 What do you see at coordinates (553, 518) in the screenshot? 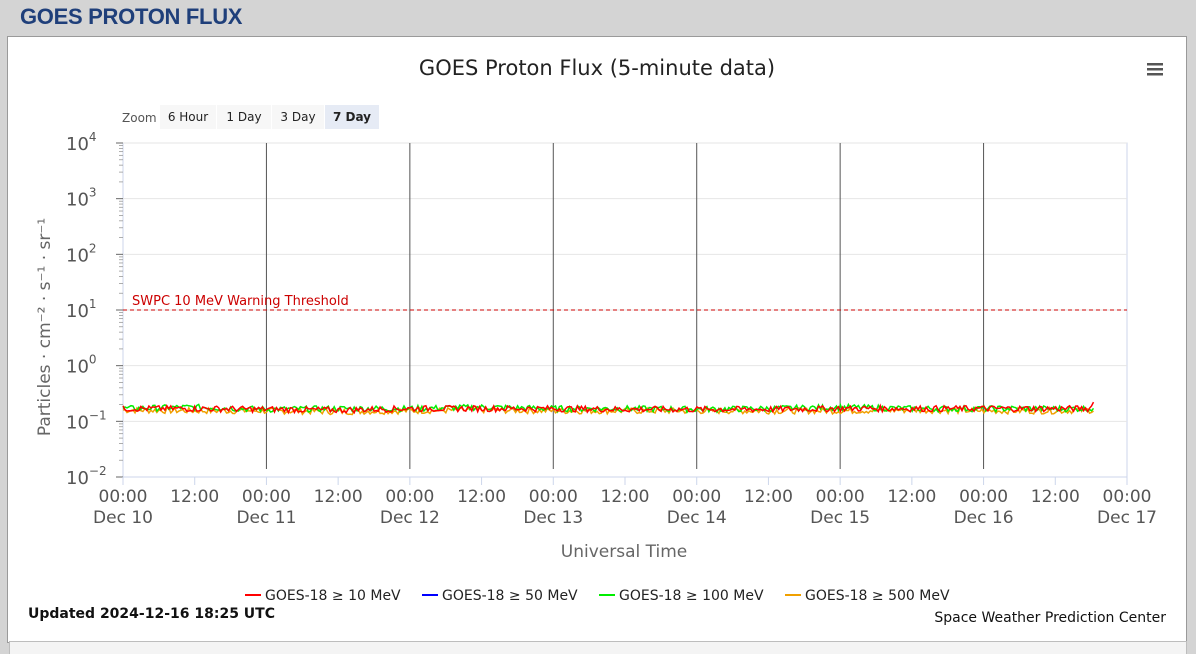
I see `x-tick-date: Dec 13` at bounding box center [553, 518].